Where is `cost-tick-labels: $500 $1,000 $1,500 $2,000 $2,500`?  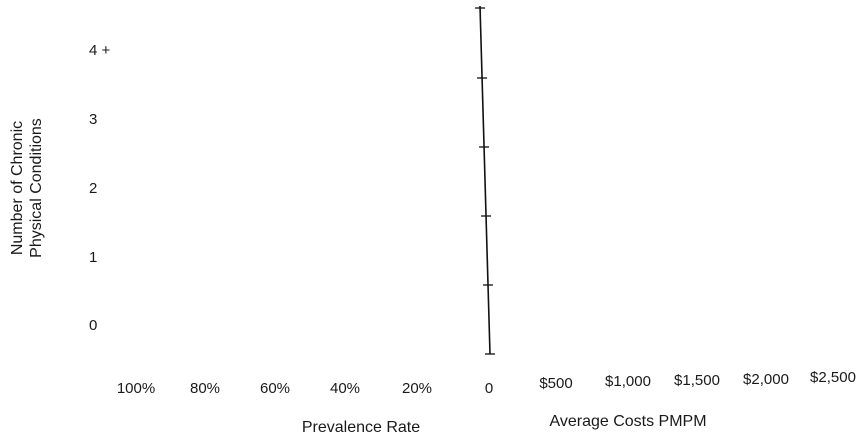
cost-tick-labels: $500 $1,000 $1,500 $2,000 $2,500 is located at coordinates (697, 380).